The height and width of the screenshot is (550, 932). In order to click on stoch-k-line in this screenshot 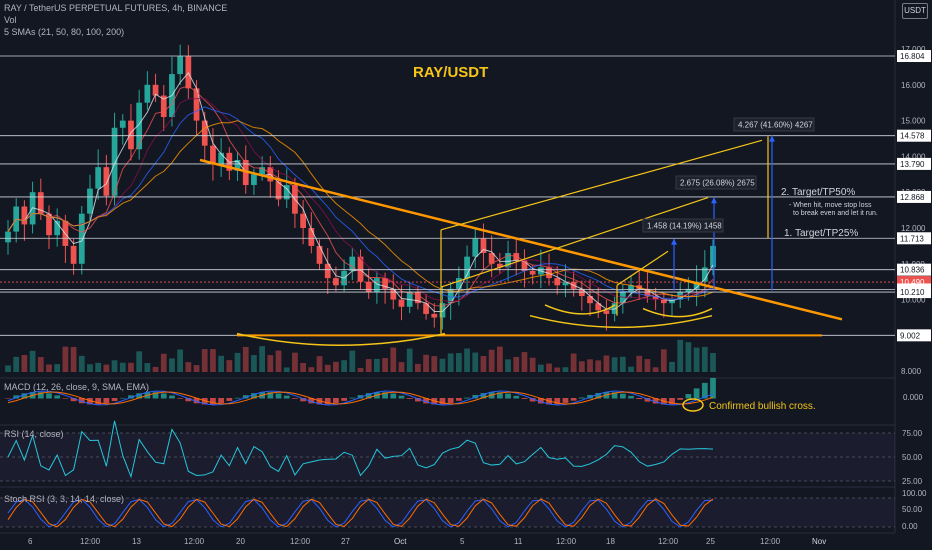, I will do `click(360, 513)`.